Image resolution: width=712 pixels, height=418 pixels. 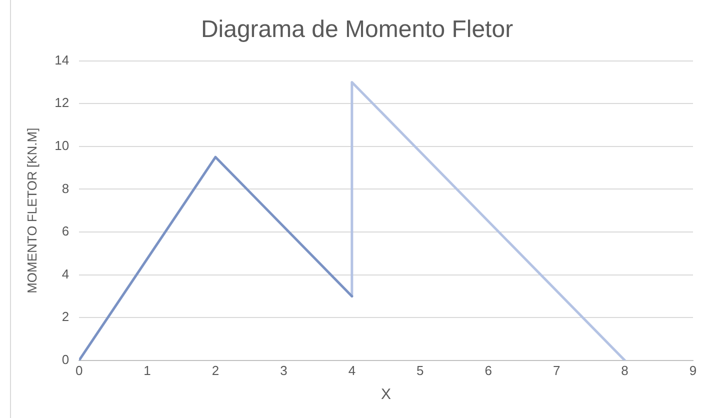 I want to click on y-tick-label: 8, so click(x=66, y=188).